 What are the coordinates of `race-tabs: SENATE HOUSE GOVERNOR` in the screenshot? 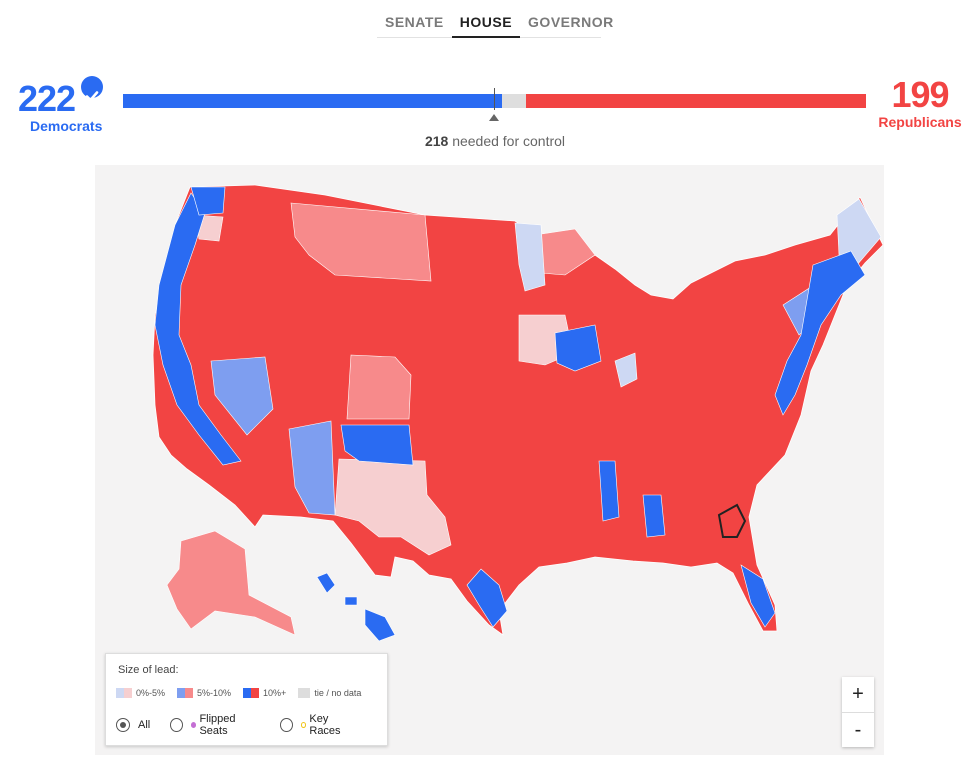 It's located at (495, 23).